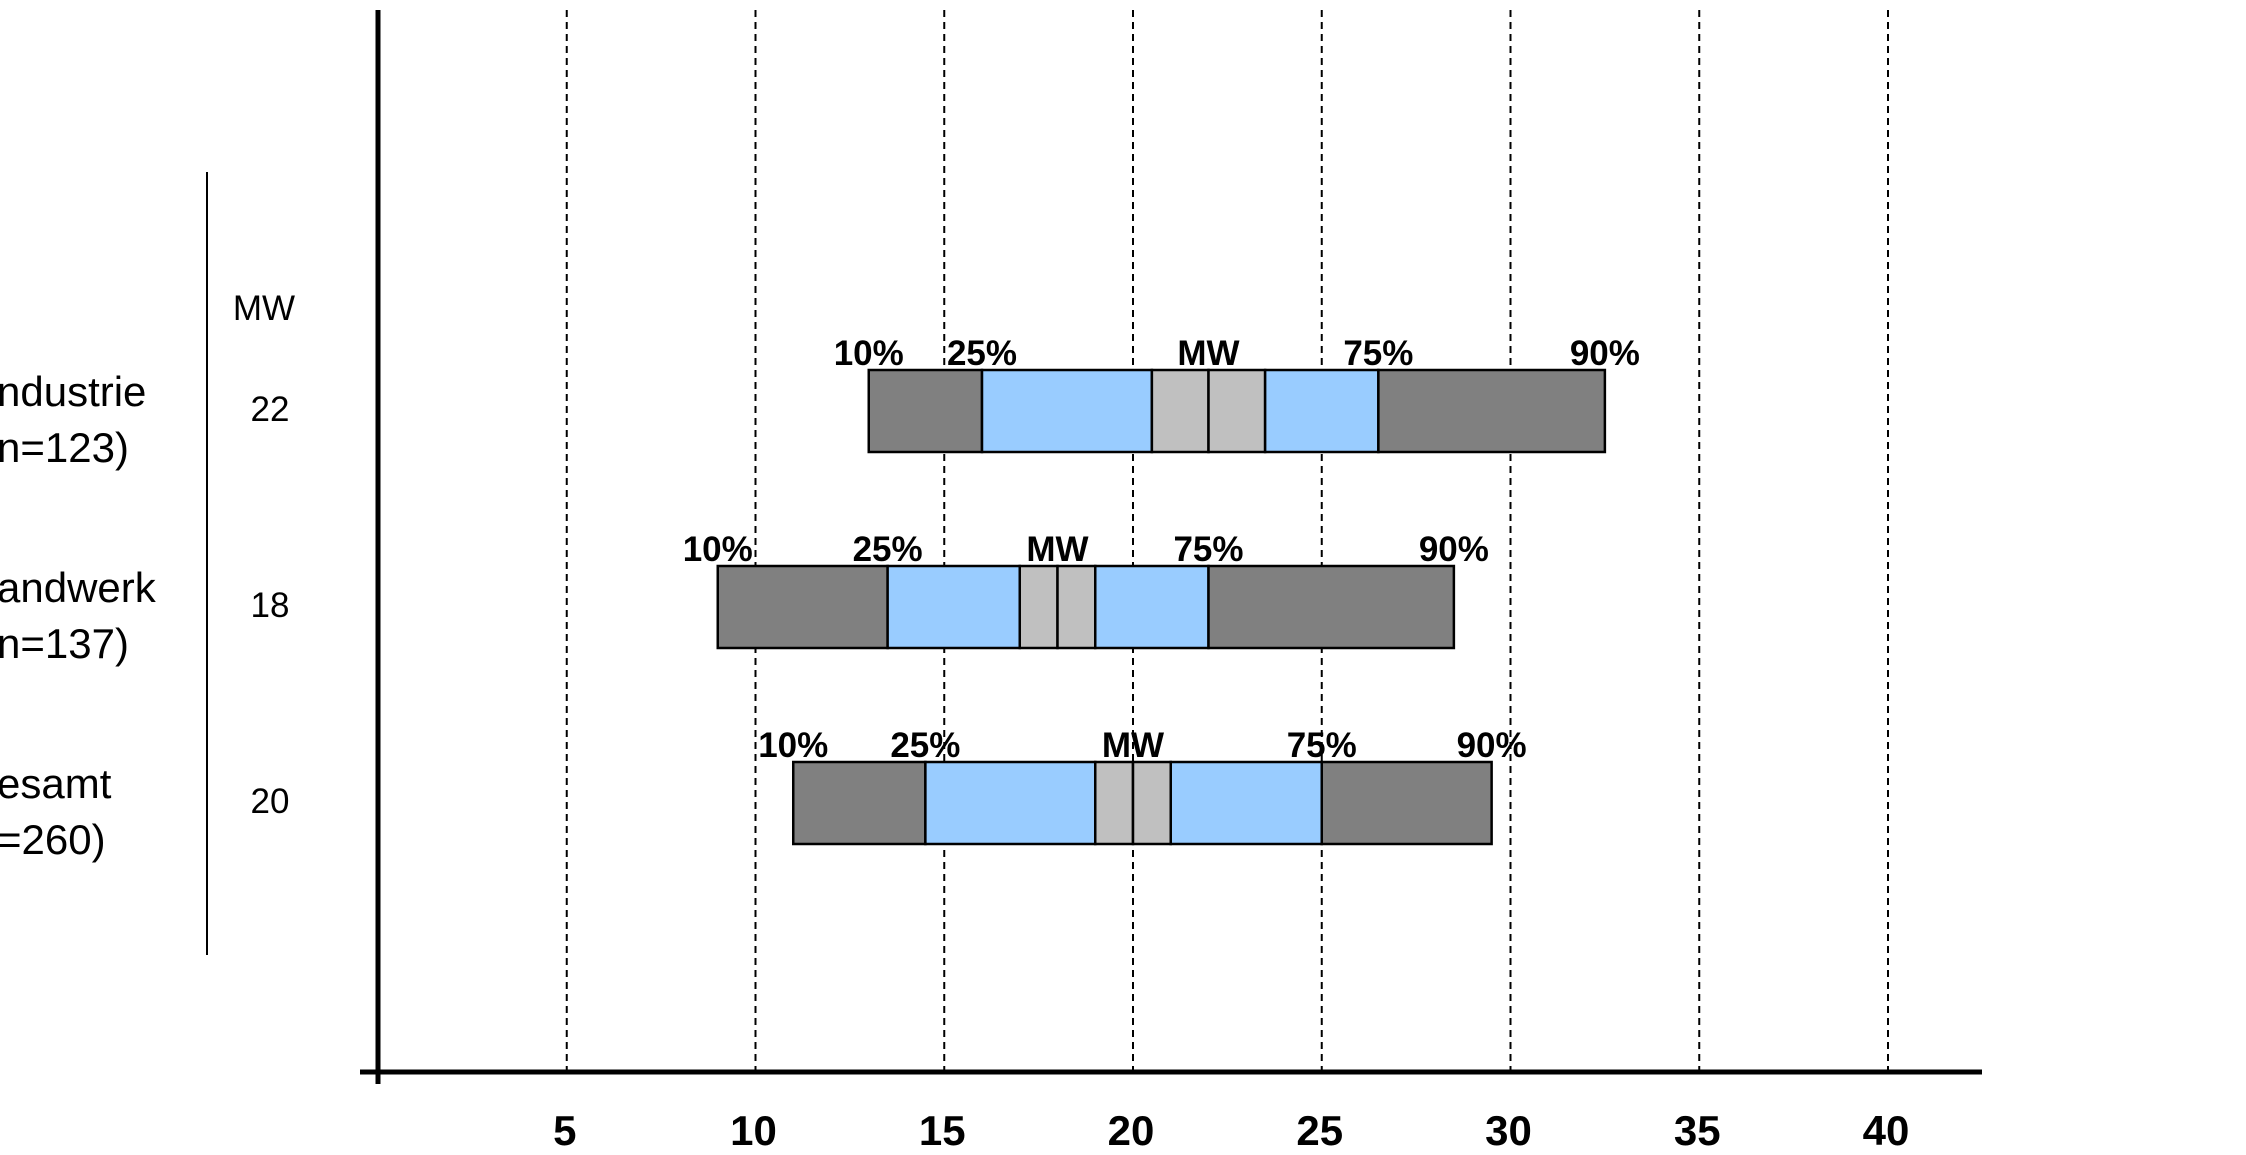 Image resolution: width=2246 pixels, height=1155 pixels. I want to click on mw-column-header: MW, so click(264, 308).